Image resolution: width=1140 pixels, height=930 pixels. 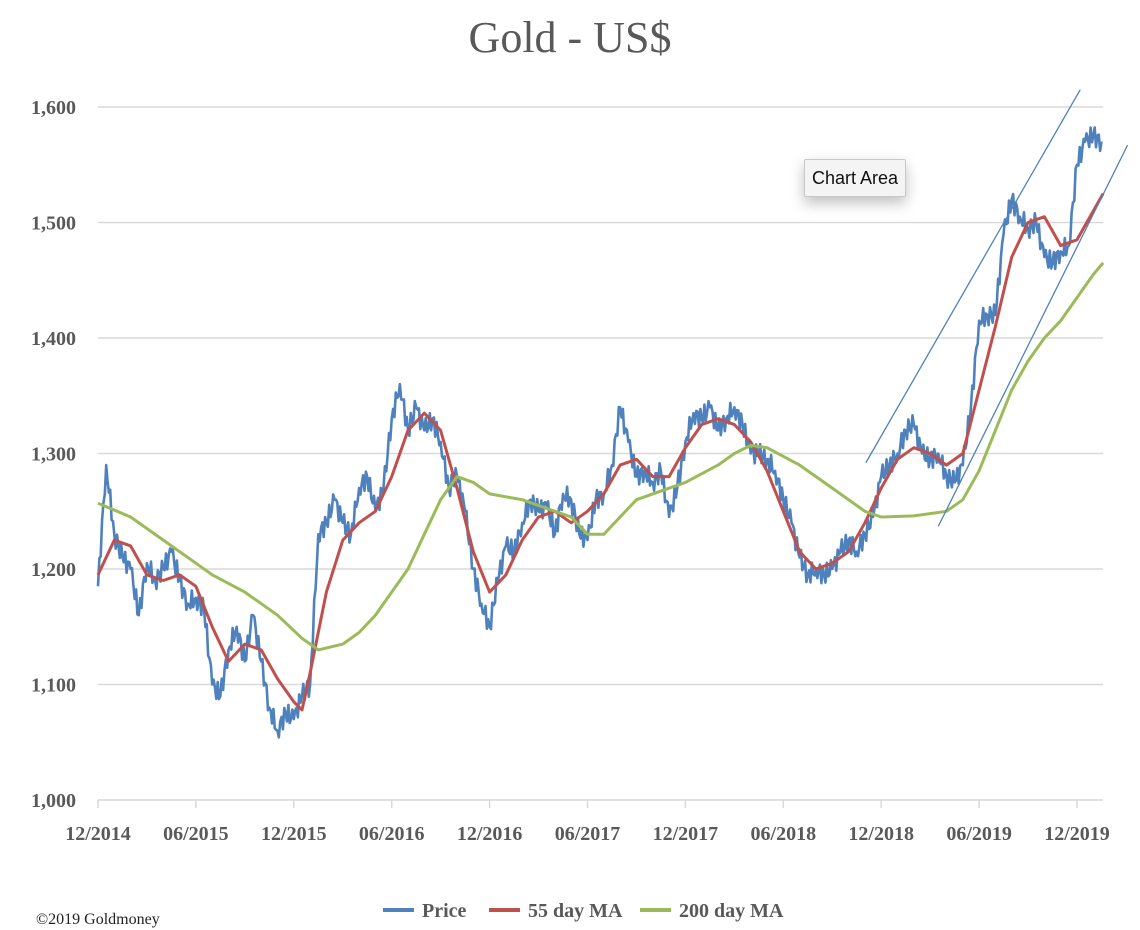 I want to click on x-tick-label: 12/2017, so click(x=686, y=834).